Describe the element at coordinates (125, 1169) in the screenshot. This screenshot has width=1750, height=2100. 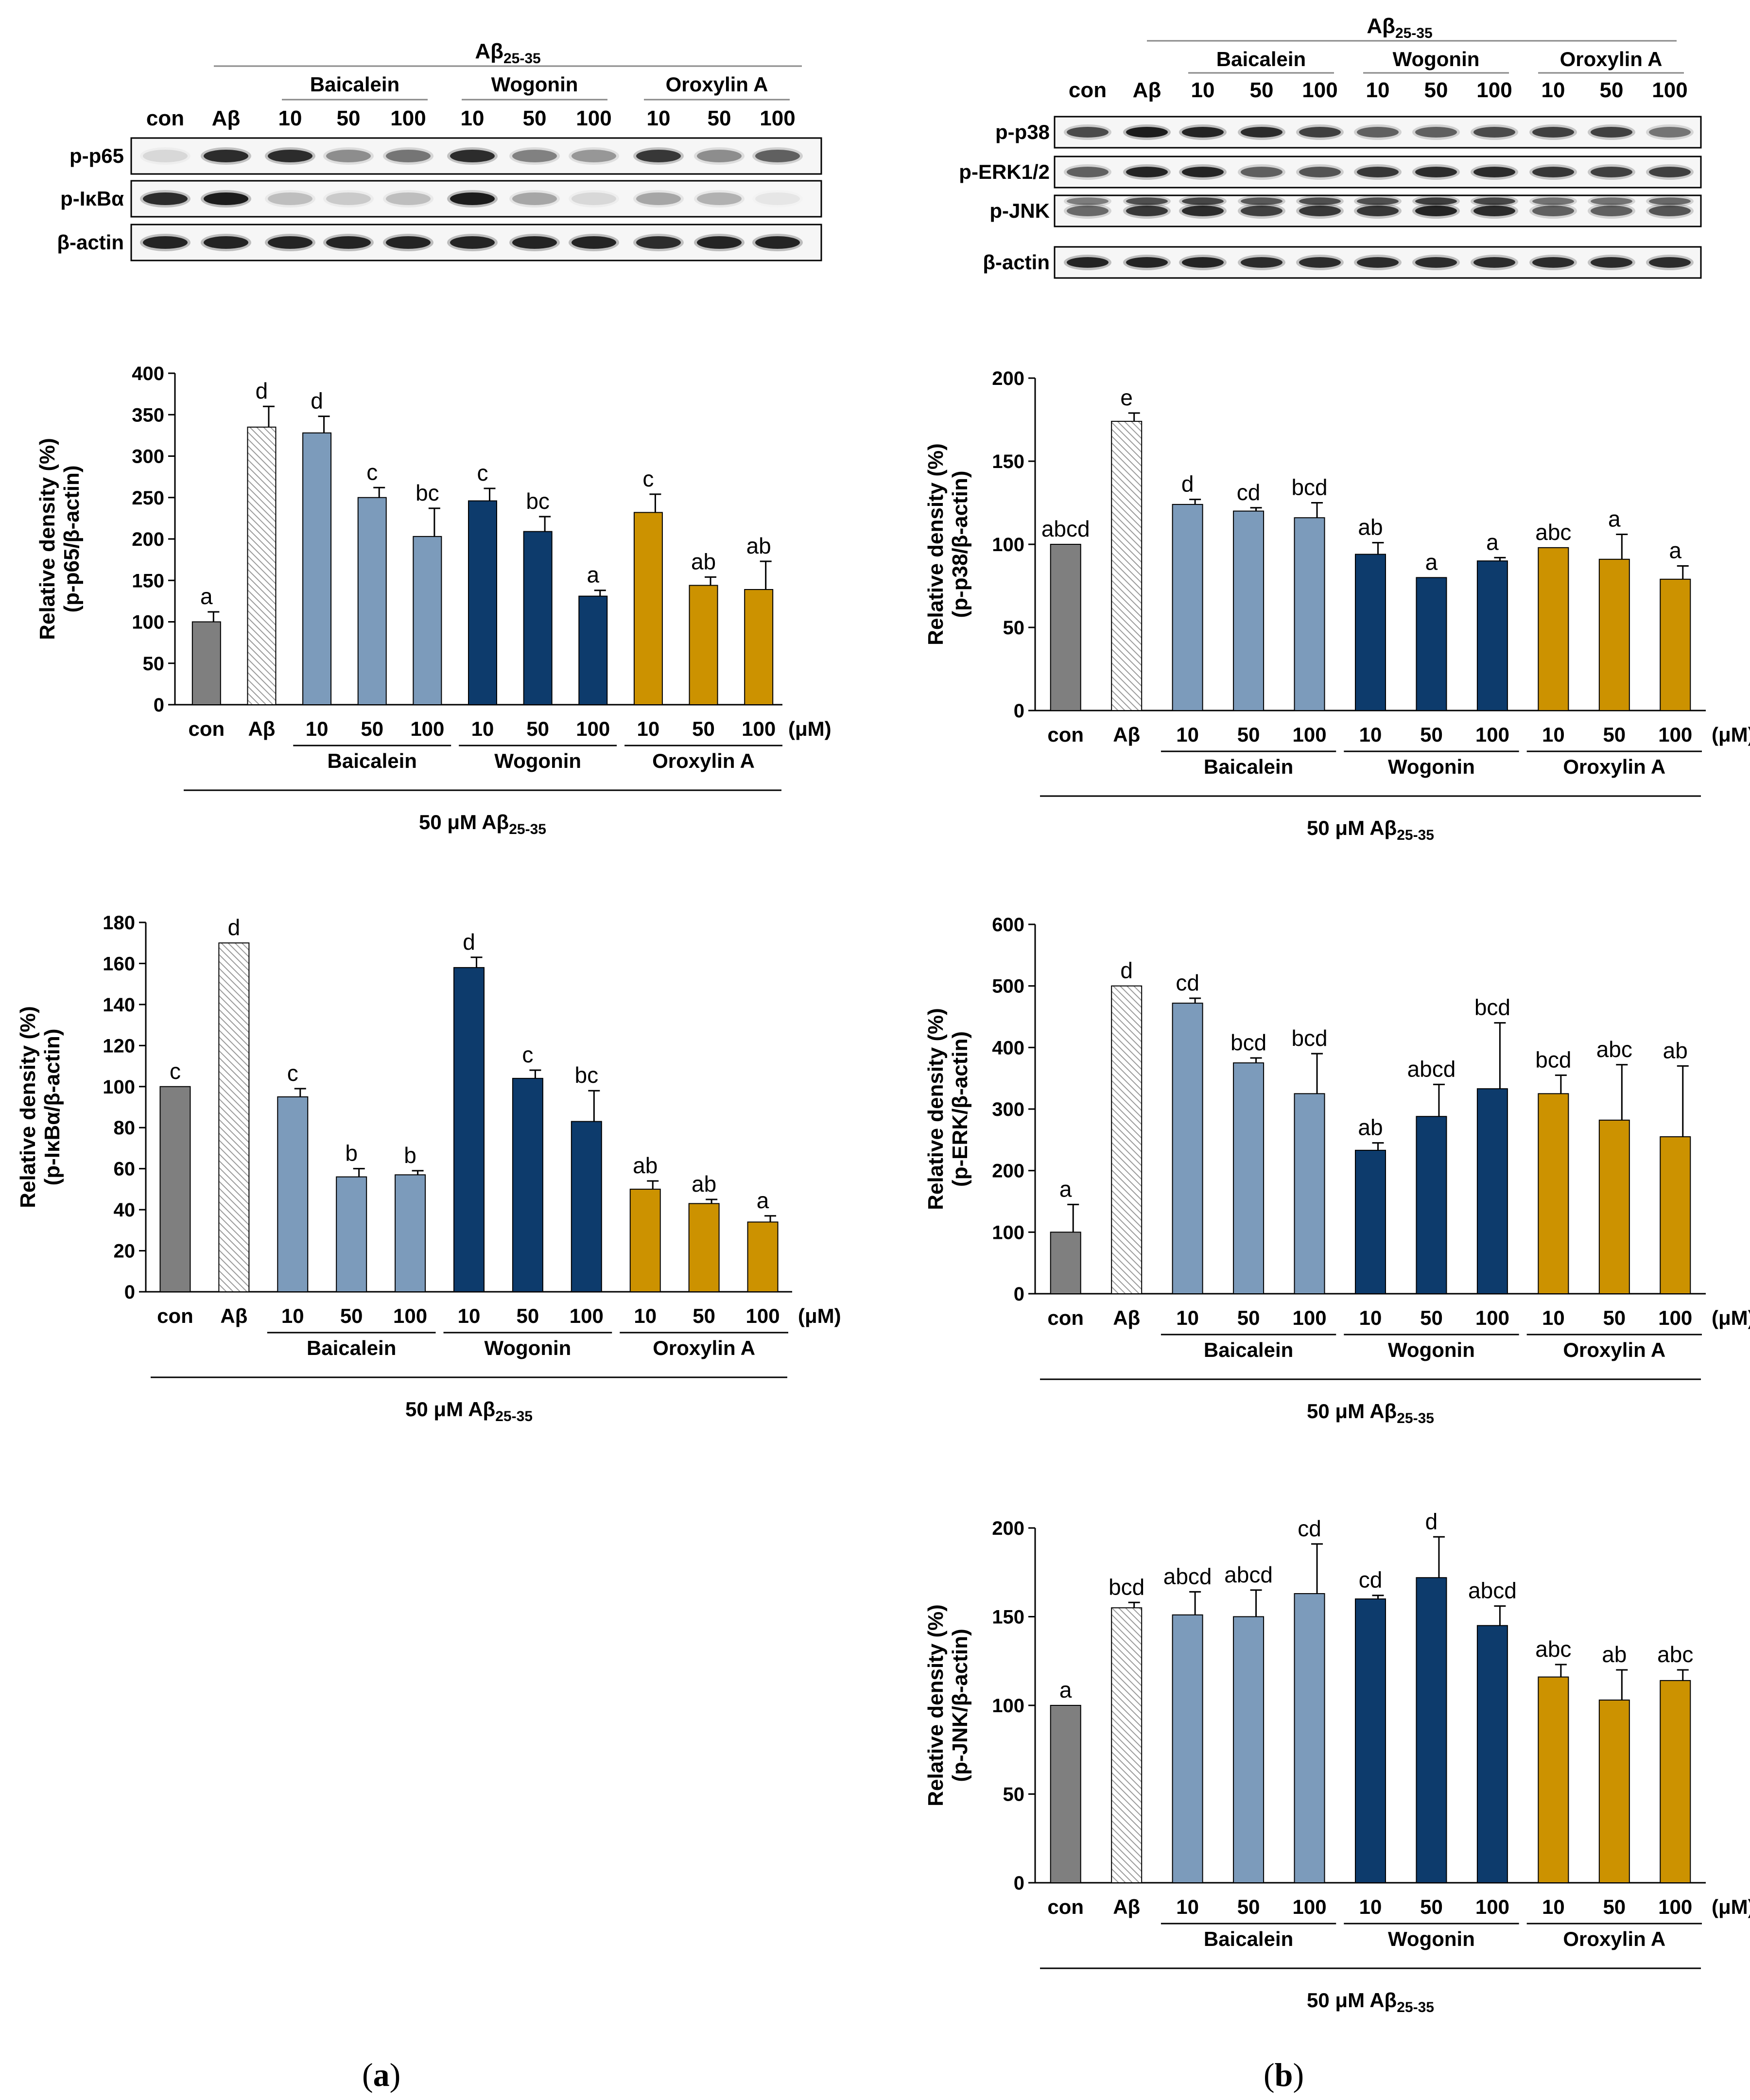
I see `y-tick-label: 60` at that location.